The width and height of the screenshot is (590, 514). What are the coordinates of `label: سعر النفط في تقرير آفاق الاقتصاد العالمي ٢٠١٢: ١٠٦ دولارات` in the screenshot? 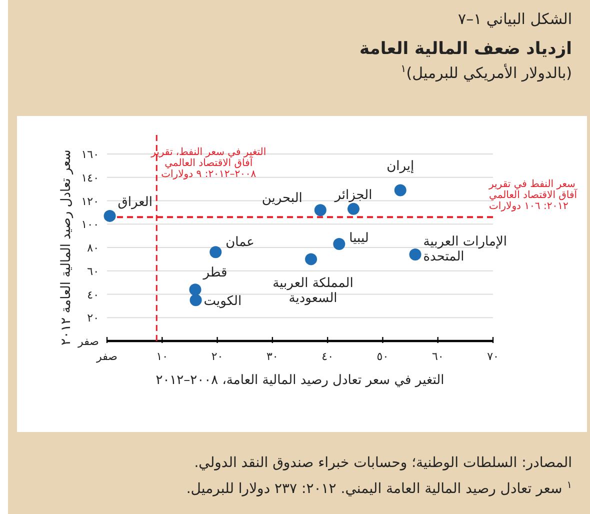 It's located at (533, 195).